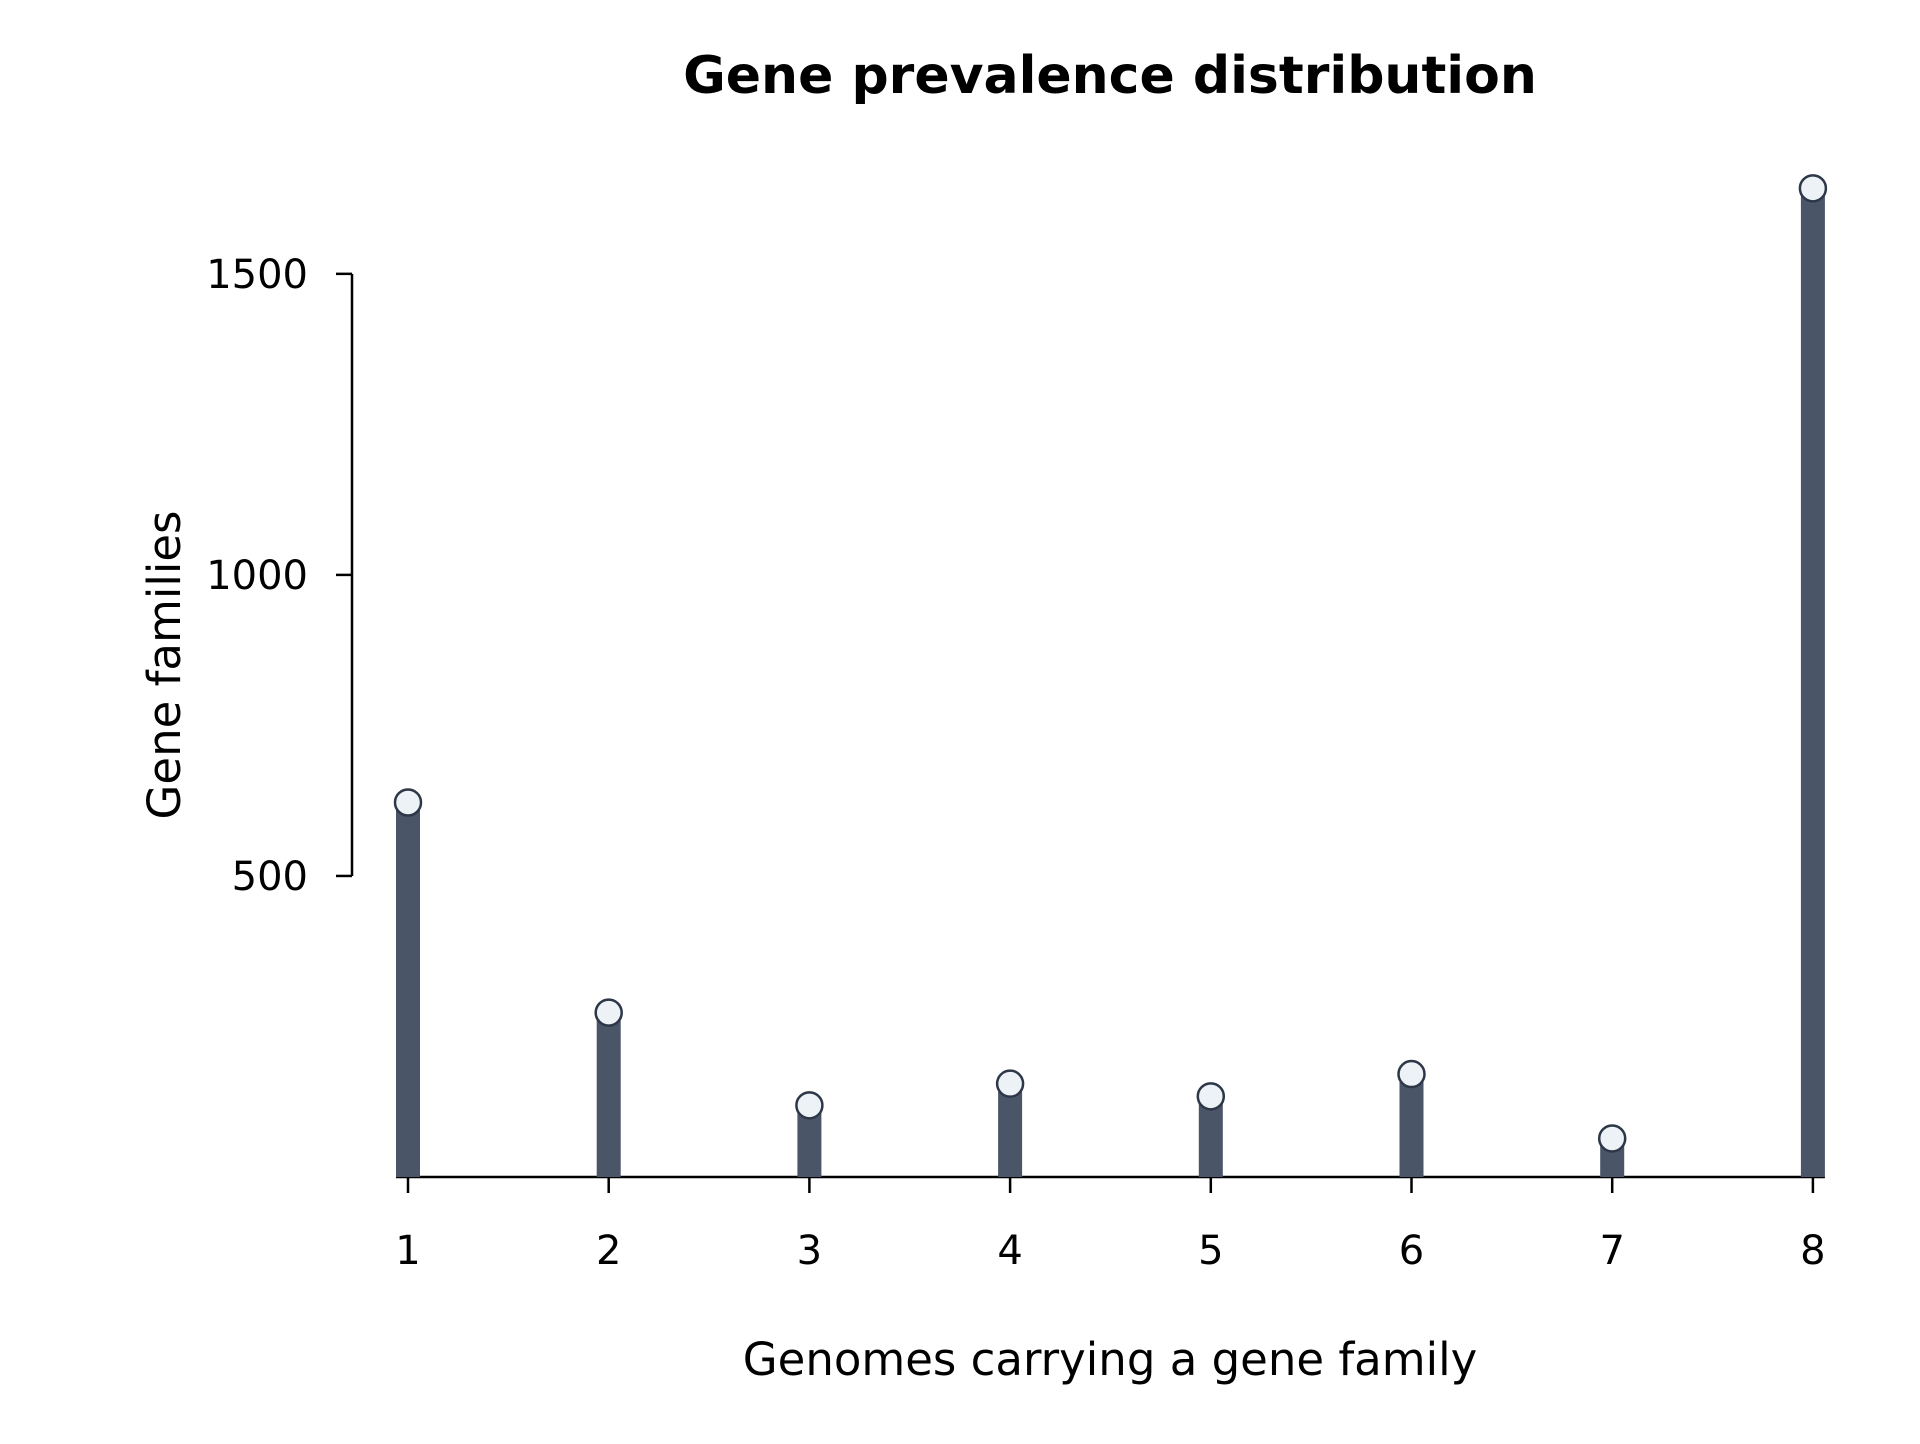 This screenshot has height=1444, width=1920. Describe the element at coordinates (608, 1251) in the screenshot. I see `x-tick-label: 2` at that location.